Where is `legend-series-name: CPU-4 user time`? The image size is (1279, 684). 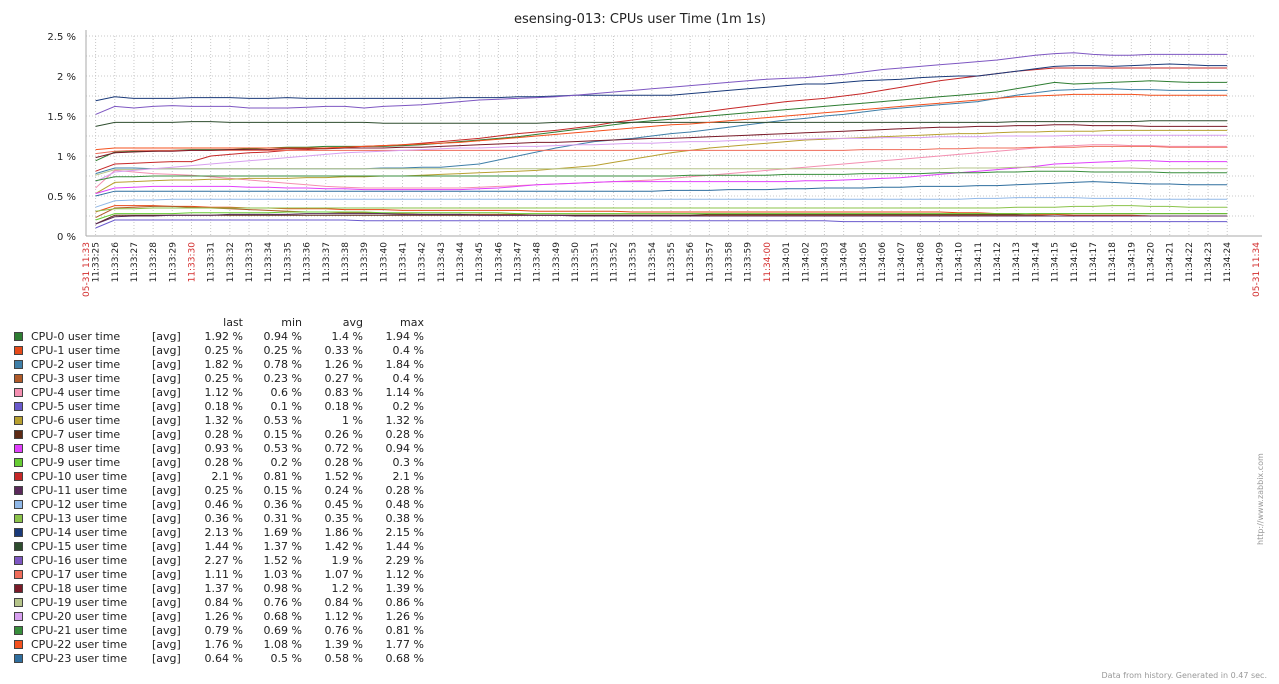
legend-series-name: CPU-4 user time is located at coordinates (76, 392).